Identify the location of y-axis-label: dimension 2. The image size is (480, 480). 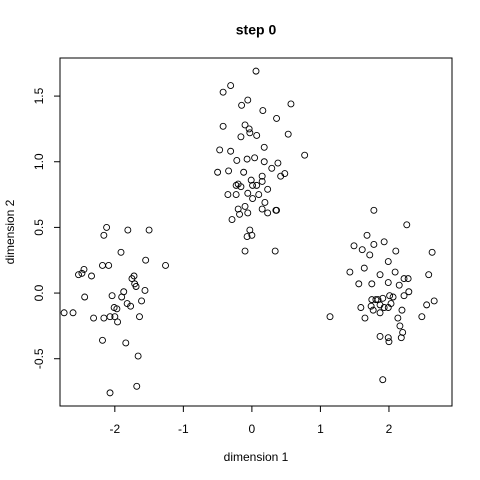
(10, 231).